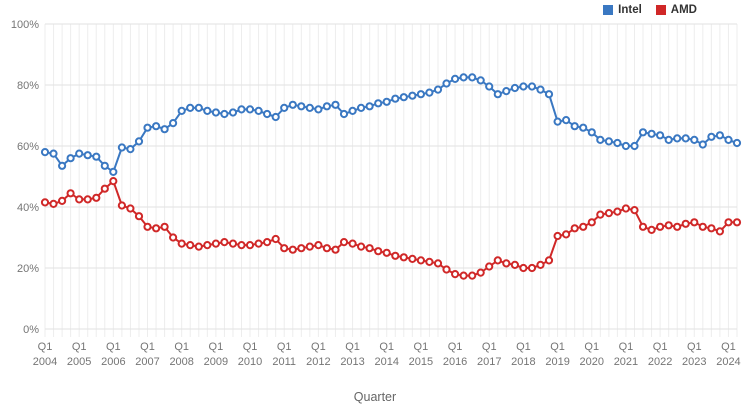 The image size is (750, 416). What do you see at coordinates (676, 10) in the screenshot?
I see `legend-item-amd: AMD` at bounding box center [676, 10].